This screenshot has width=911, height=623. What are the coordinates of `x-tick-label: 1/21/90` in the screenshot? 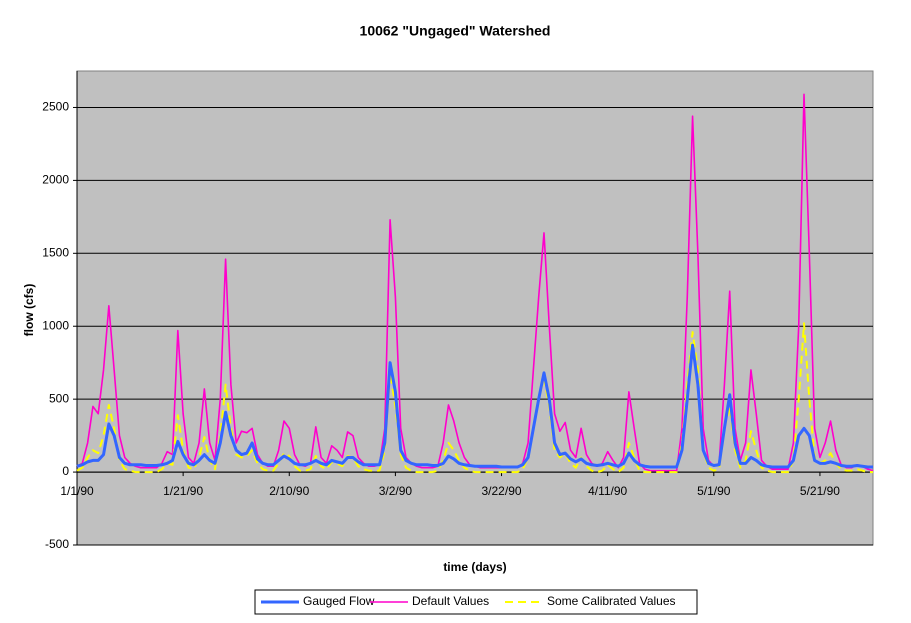 It's located at (183, 491).